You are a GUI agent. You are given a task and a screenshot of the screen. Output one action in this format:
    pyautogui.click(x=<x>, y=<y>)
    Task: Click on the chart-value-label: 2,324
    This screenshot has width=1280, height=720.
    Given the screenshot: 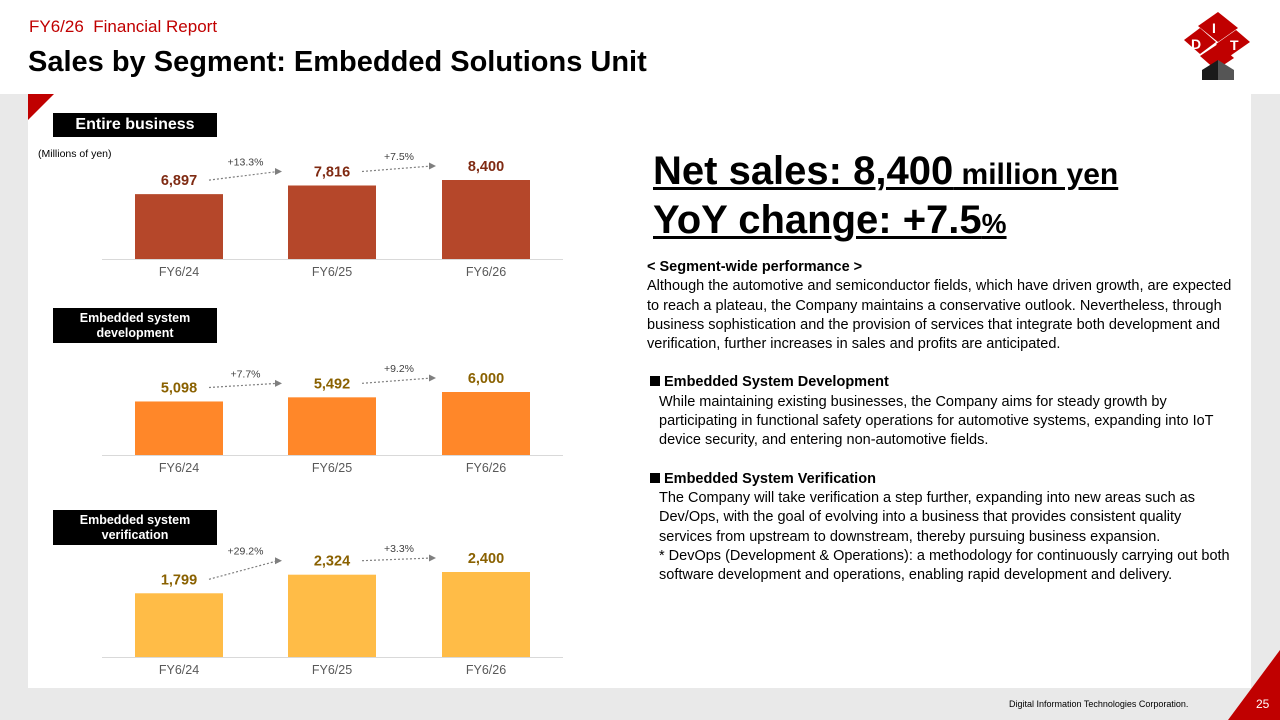 What is the action you would take?
    pyautogui.click(x=332, y=562)
    